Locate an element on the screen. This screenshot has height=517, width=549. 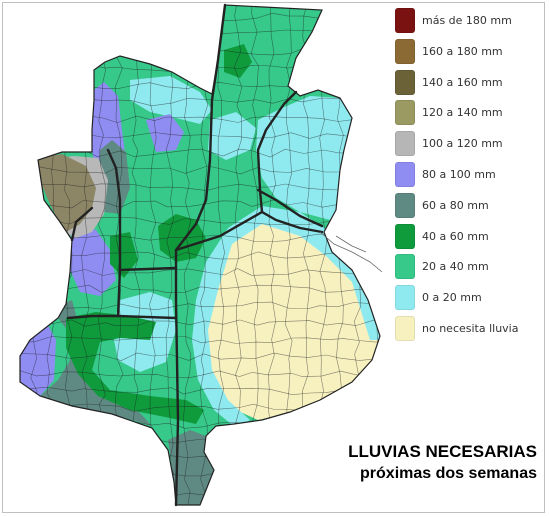
legend-item: 60 a 80 mm is located at coordinates (470, 207).